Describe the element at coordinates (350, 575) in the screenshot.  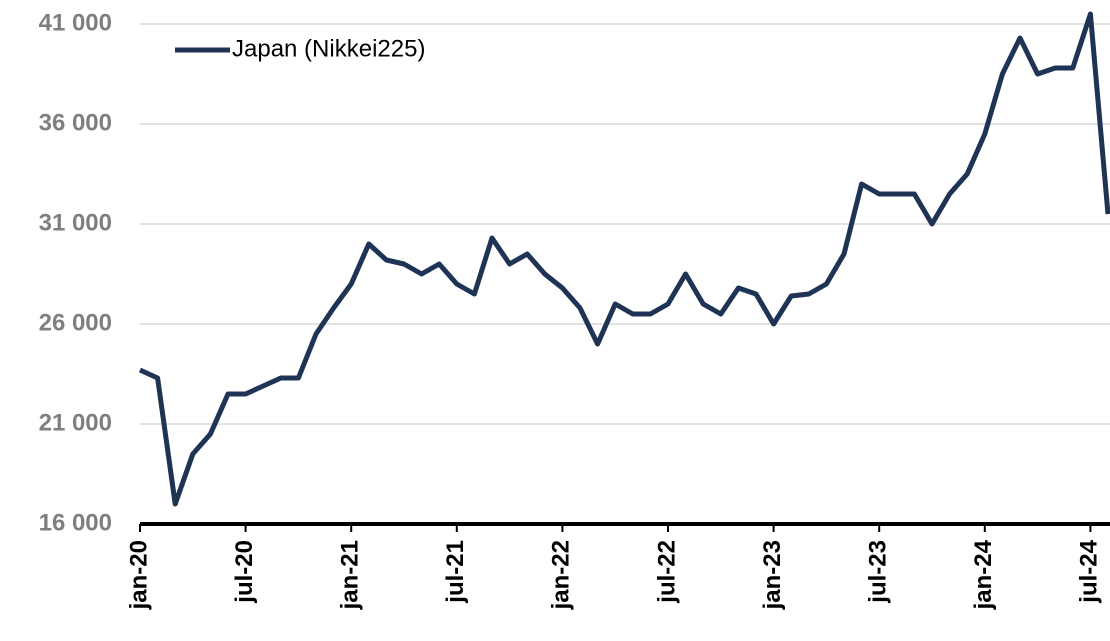
I see `x-tick-label: jan-21` at that location.